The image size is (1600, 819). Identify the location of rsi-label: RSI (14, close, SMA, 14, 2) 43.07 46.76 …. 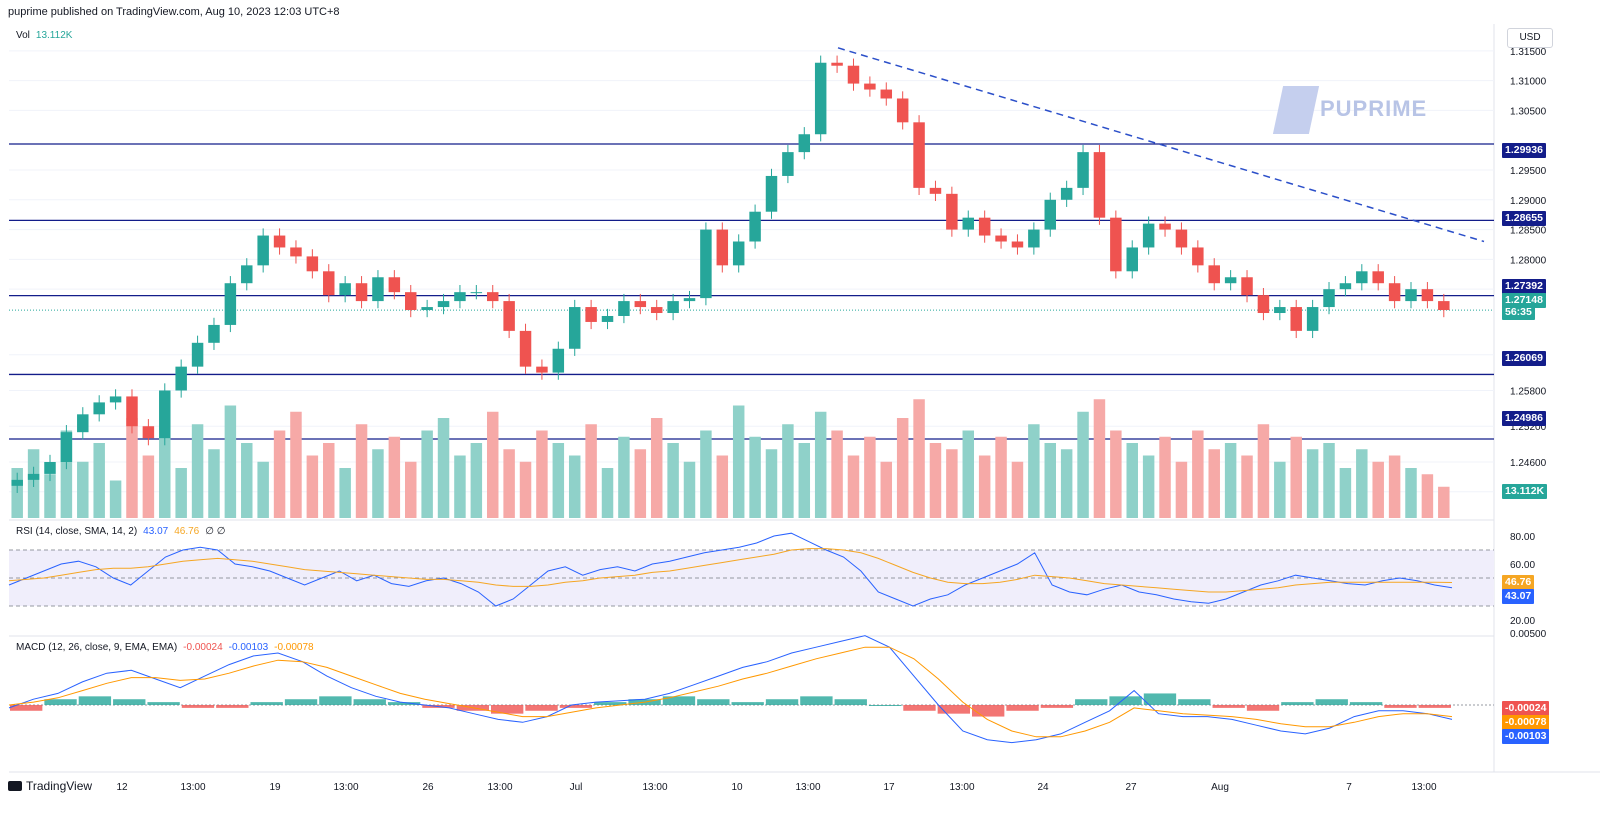
(120, 531).